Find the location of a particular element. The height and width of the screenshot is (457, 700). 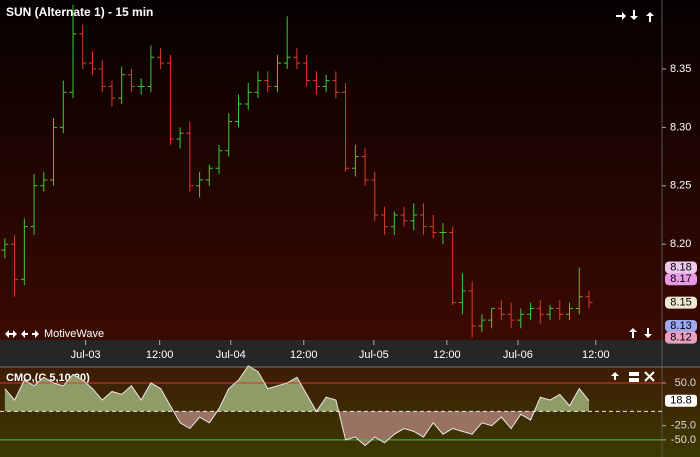

y-tick-label: 50.0 is located at coordinates (685, 383).